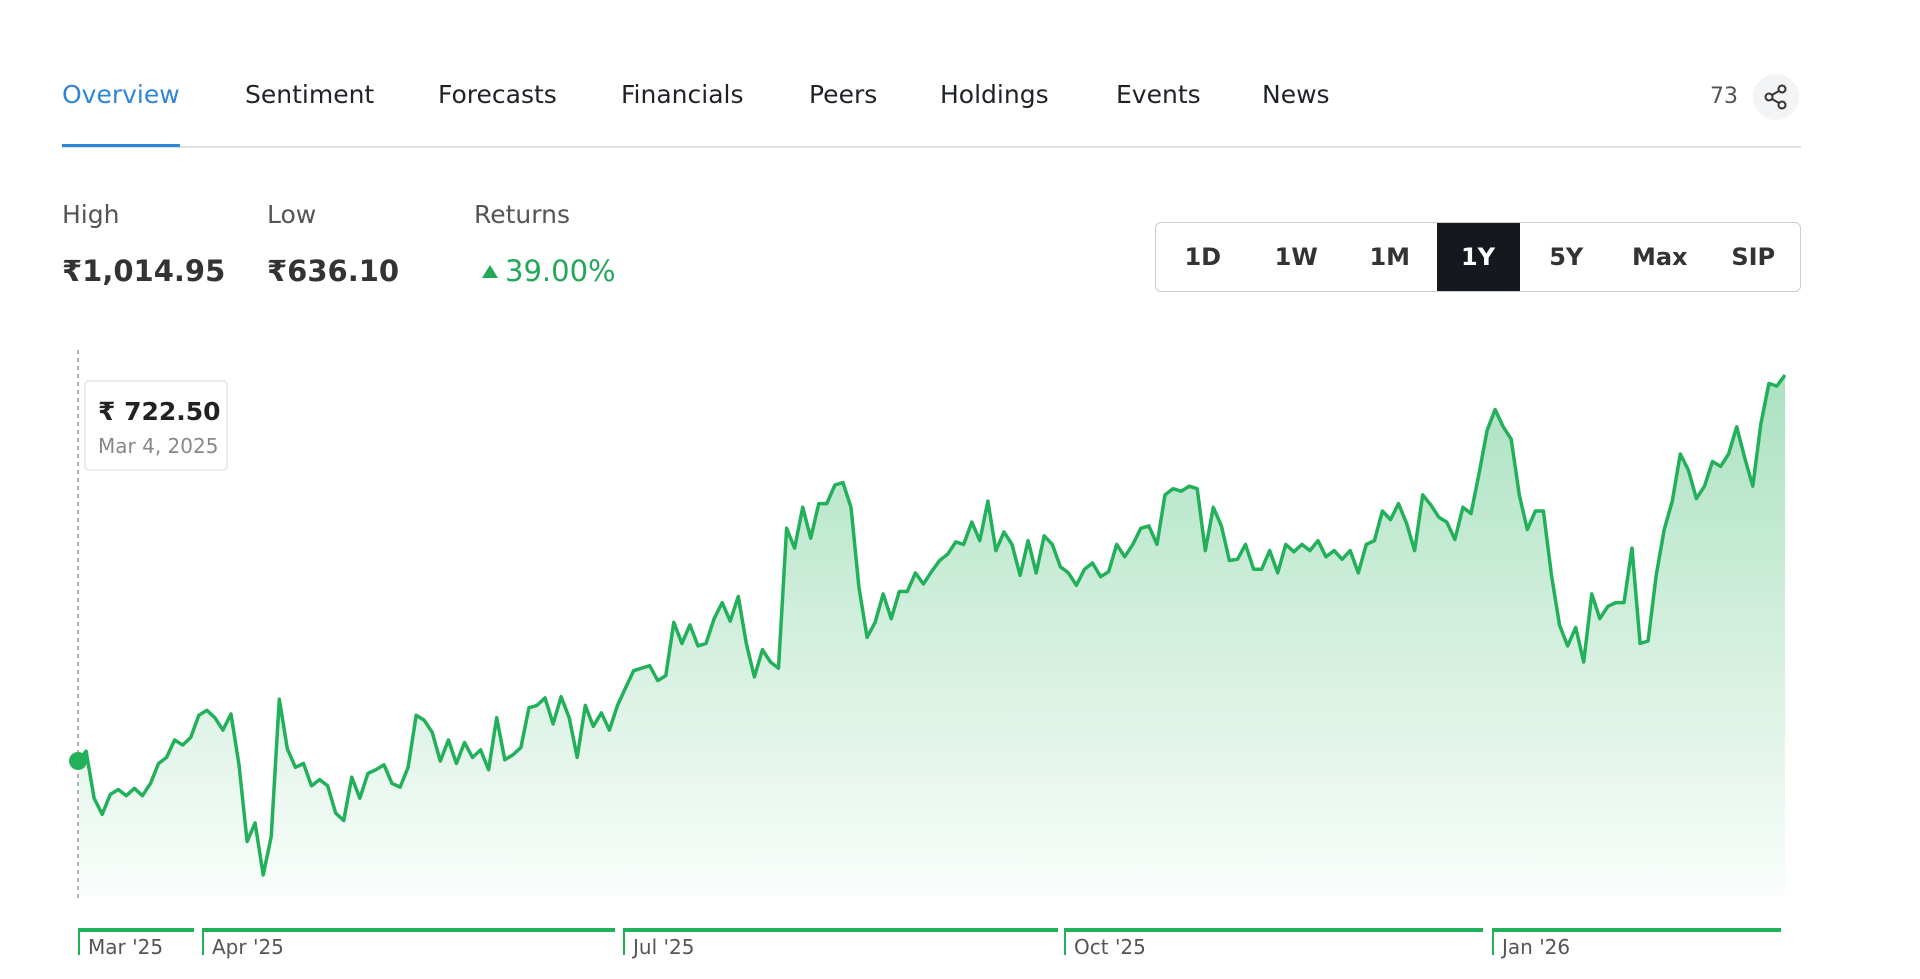 The image size is (1920, 979). What do you see at coordinates (158, 446) in the screenshot?
I see `tooltip-date: Mar 4, 2025` at bounding box center [158, 446].